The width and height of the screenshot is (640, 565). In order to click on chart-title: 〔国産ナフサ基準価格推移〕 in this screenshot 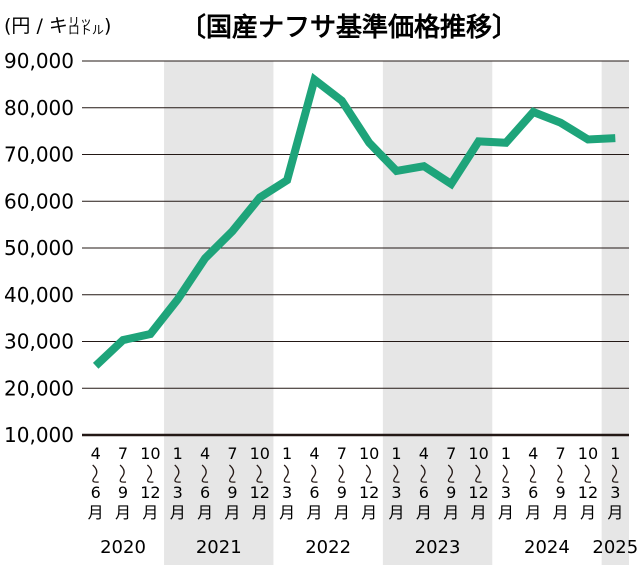, I will do `click(349, 27)`.